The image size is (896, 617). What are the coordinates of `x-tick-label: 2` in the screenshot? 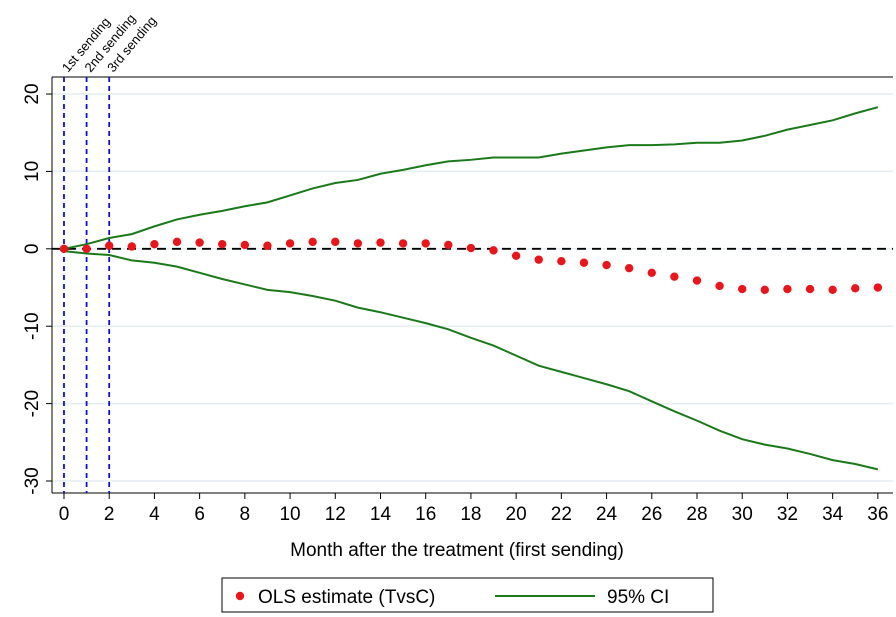 It's located at (109, 514).